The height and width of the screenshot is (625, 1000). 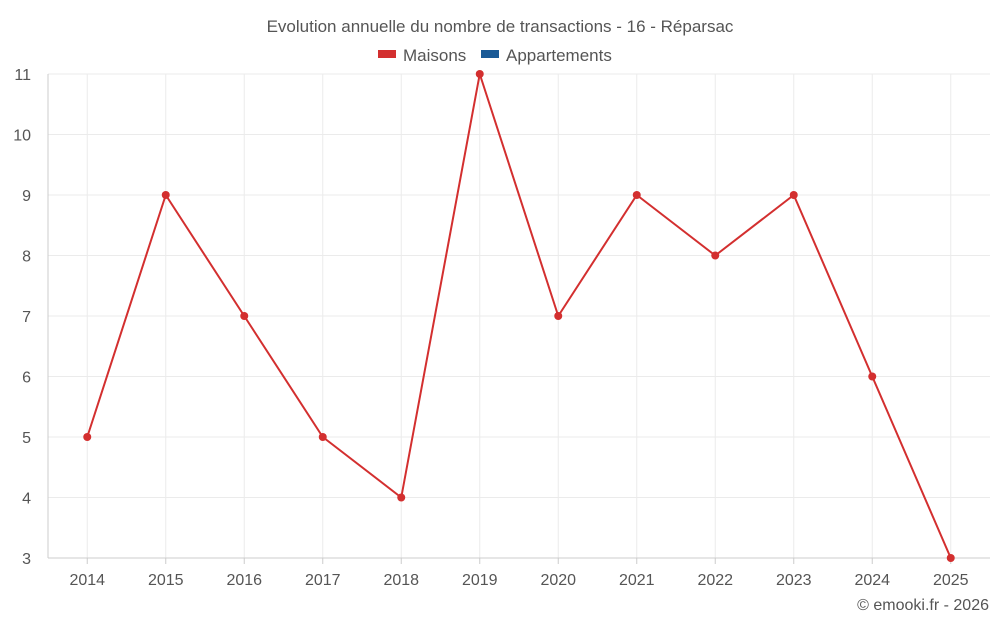 I want to click on y-tick-label: 11, so click(x=22, y=75).